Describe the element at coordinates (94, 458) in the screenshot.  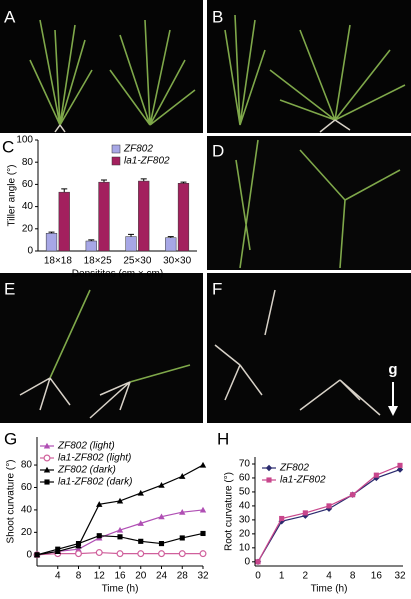
I see `legend-label: la1-ZF802 (light)` at that location.